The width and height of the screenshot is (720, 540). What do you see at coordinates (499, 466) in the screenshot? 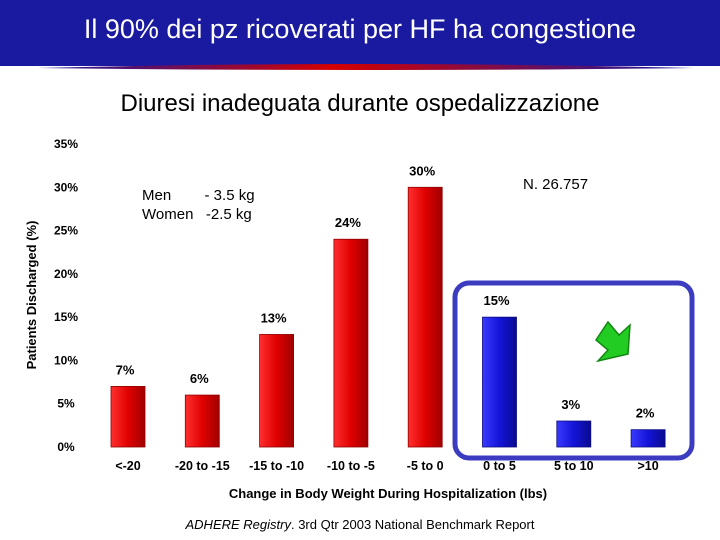
I see `x-category-label: 0 to 5` at bounding box center [499, 466].